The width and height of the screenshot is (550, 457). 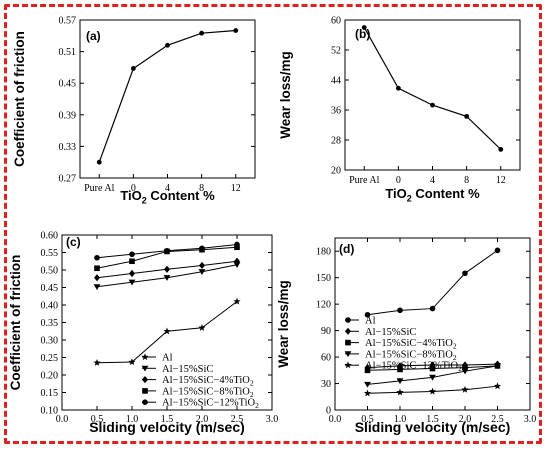 I want to click on panel-b-ytick-label: 60, so click(x=336, y=21).